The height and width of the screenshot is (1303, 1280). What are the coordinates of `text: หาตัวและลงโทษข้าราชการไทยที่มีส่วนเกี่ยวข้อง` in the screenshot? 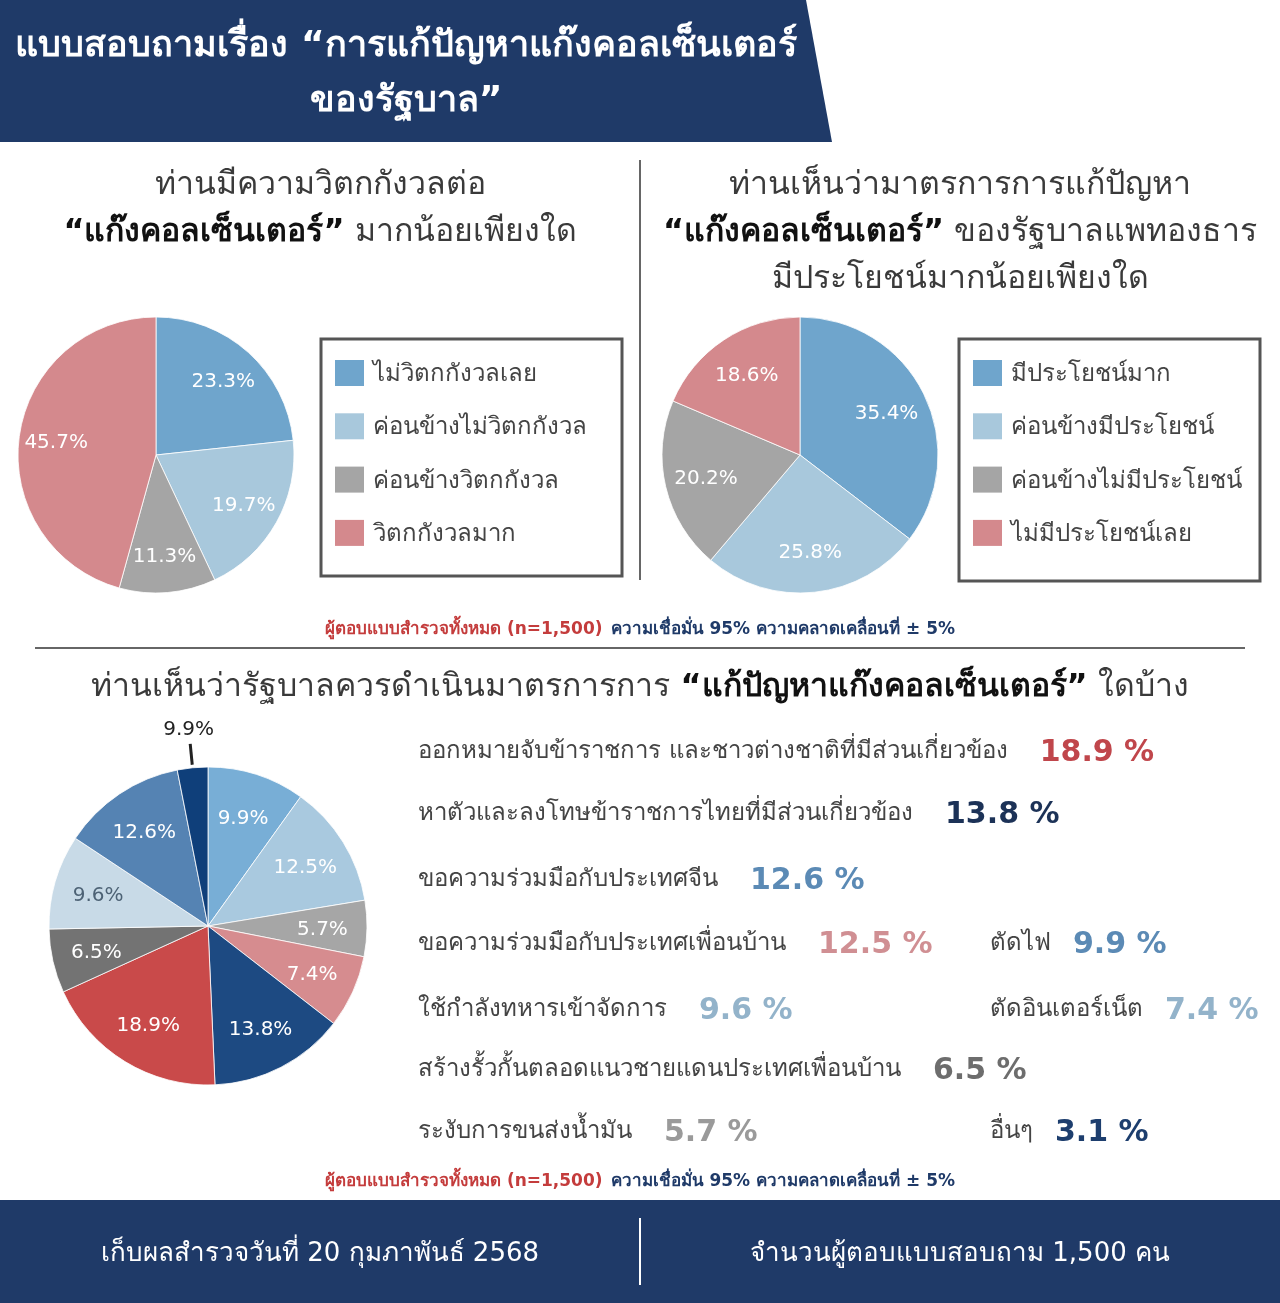 It's located at (665, 810).